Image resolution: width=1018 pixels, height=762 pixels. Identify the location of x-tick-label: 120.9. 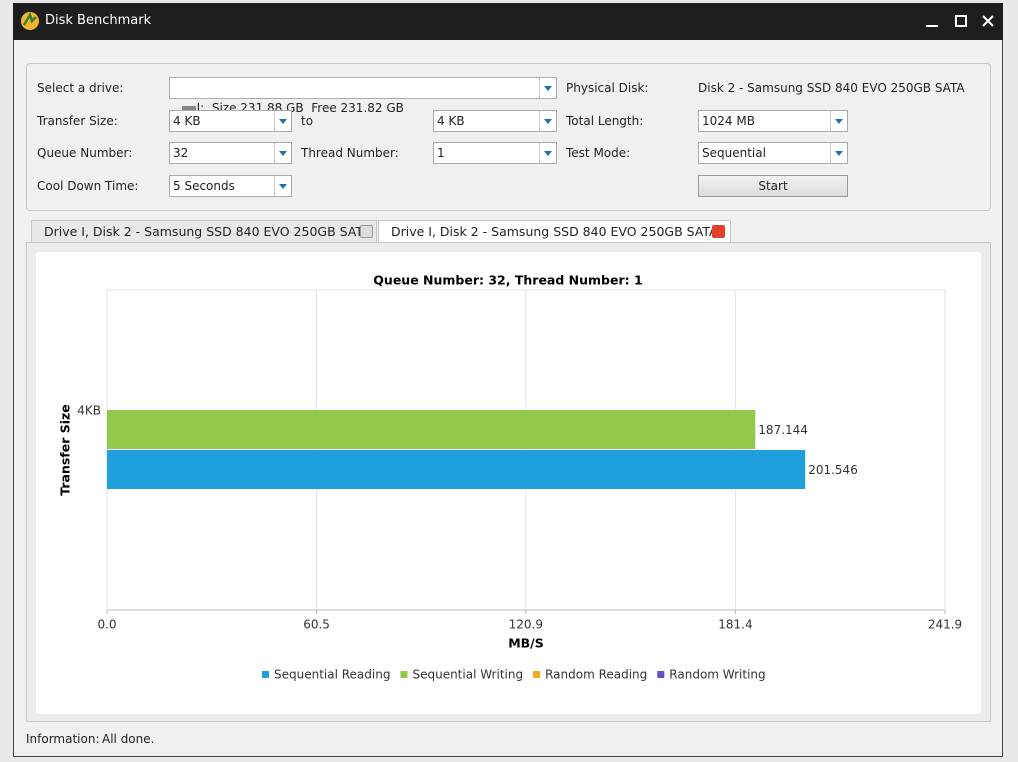
(526, 625).